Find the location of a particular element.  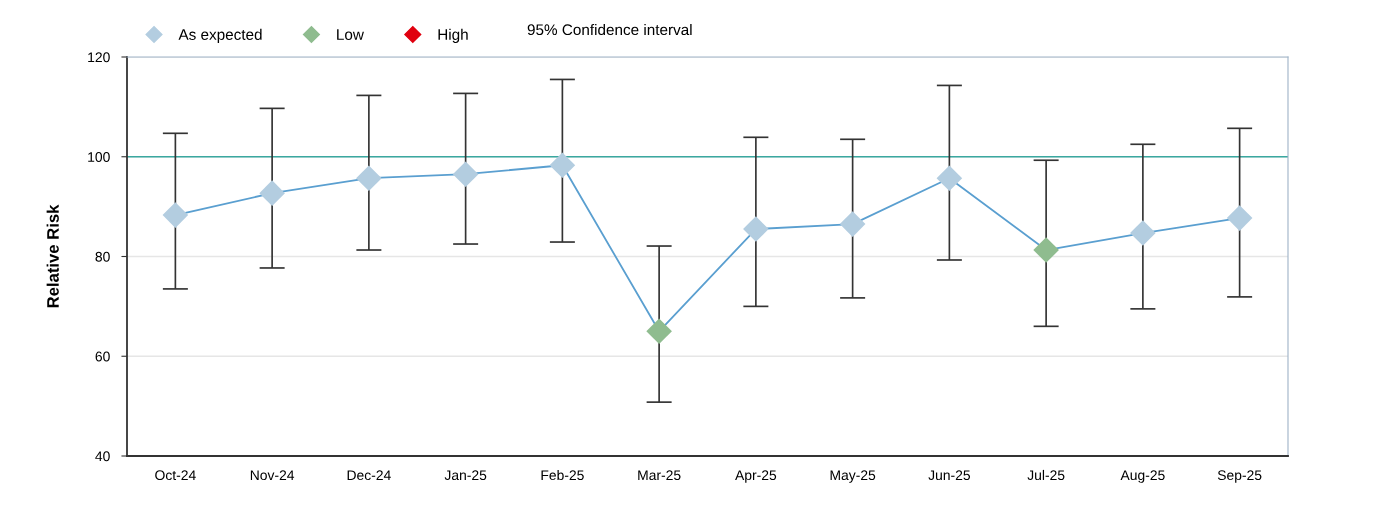

x-tick-label: Dec-24 is located at coordinates (369, 475).